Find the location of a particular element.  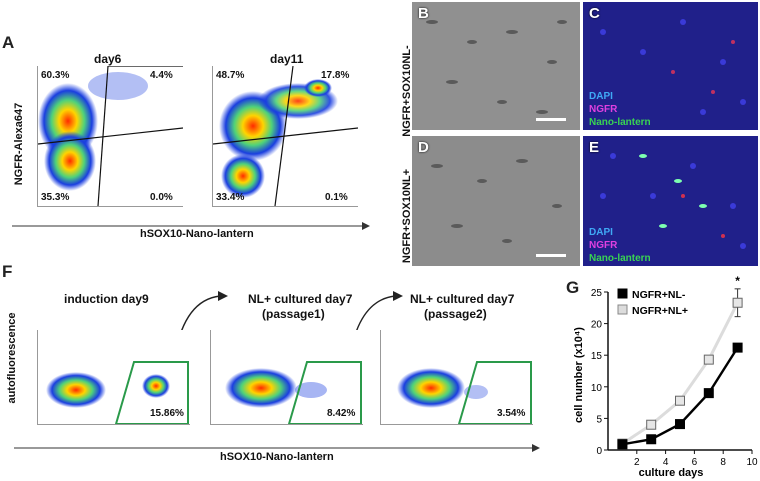

day11-q-top-left: 48.7% is located at coordinates (230, 75).